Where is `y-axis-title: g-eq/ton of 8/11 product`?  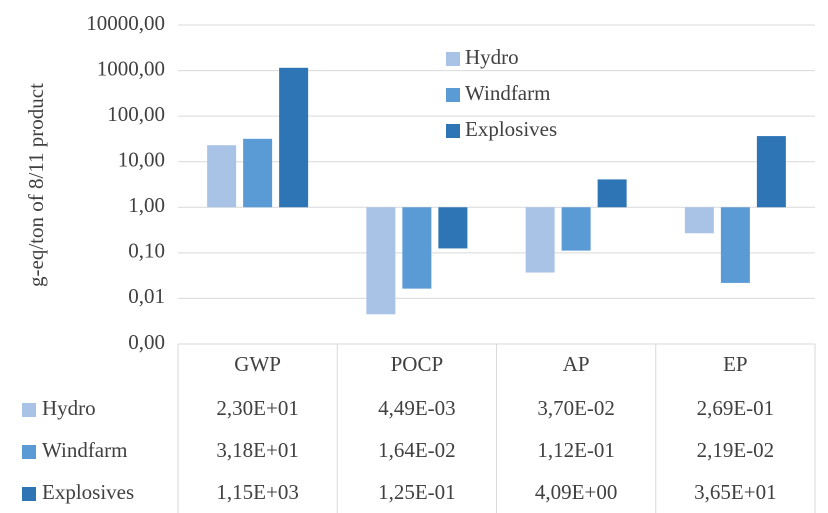
y-axis-title: g-eq/ton of 8/11 product is located at coordinates (36, 185).